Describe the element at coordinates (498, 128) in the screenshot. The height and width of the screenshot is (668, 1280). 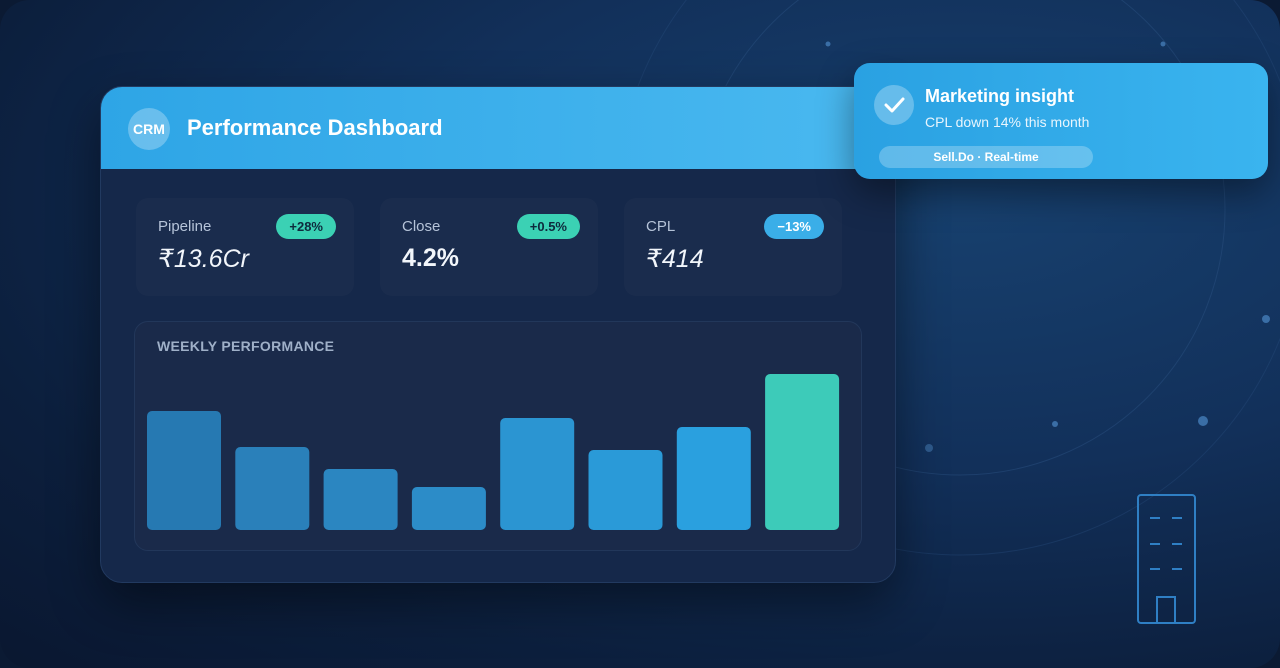
I see `header: CRM Performance Dashboard` at that location.